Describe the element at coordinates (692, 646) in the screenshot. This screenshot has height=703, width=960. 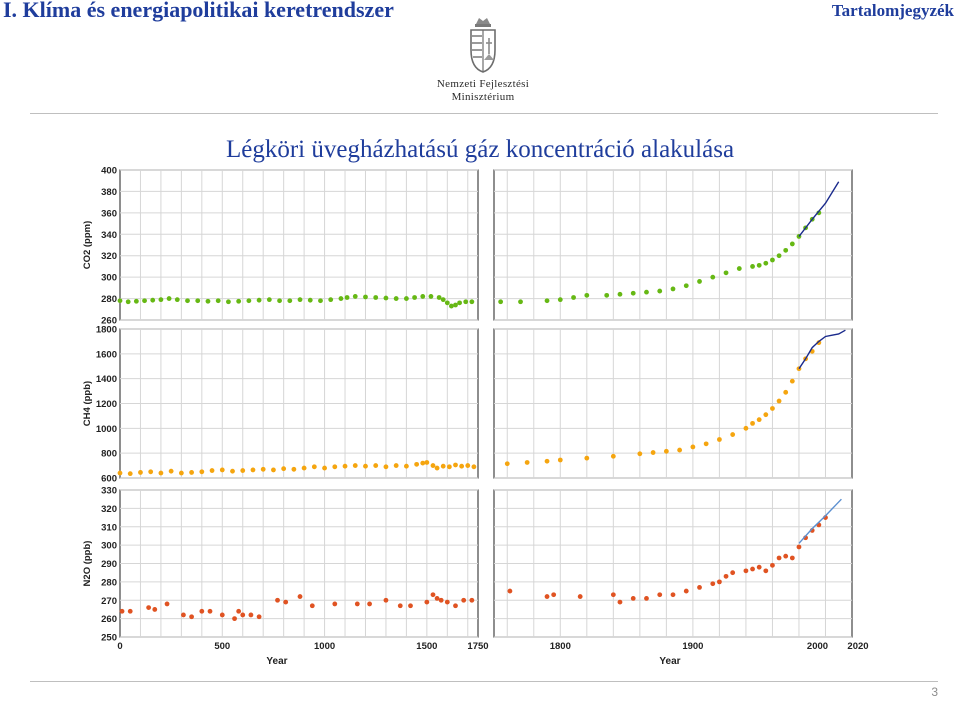
I see `x-tick-label: 1900` at that location.